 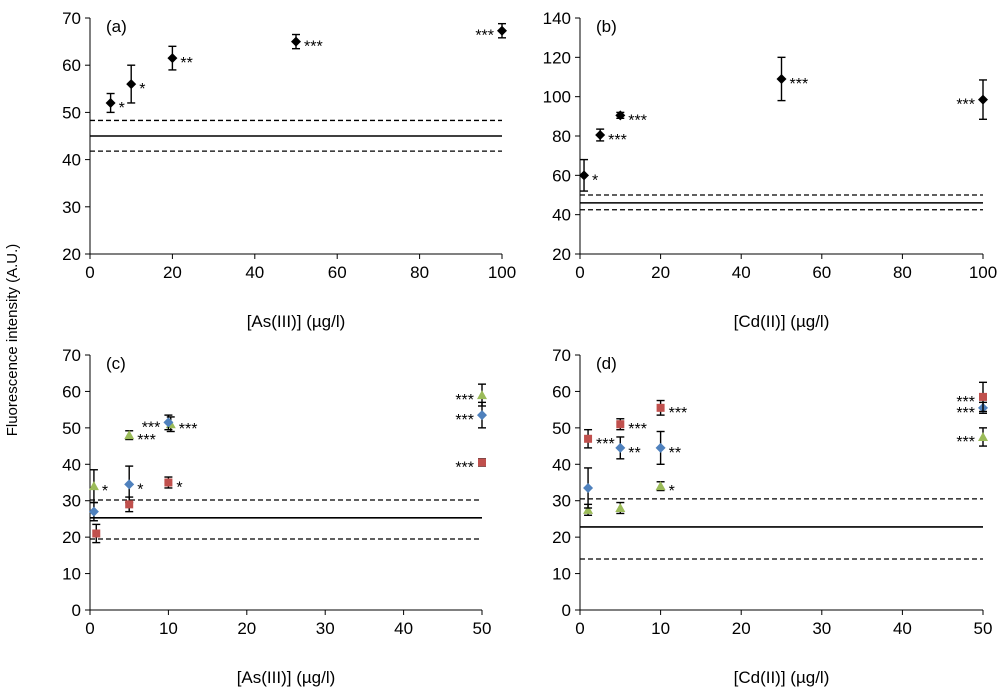 What do you see at coordinates (785, 417) in the screenshot?
I see `series-red: ************` at bounding box center [785, 417].